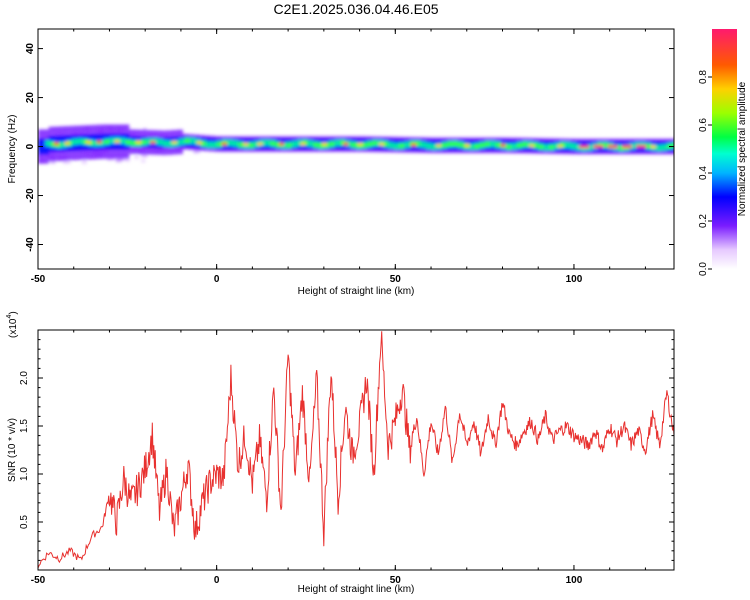 The image size is (750, 600). I want to click on heatmap-y-tick-label: -40, so click(30, 244).